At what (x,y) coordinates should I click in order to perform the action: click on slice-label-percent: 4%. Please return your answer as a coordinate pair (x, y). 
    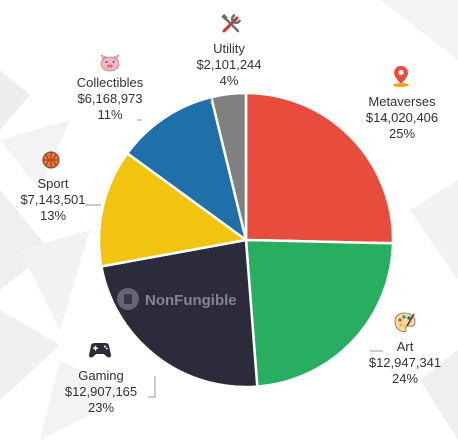
    Looking at the image, I should click on (229, 80).